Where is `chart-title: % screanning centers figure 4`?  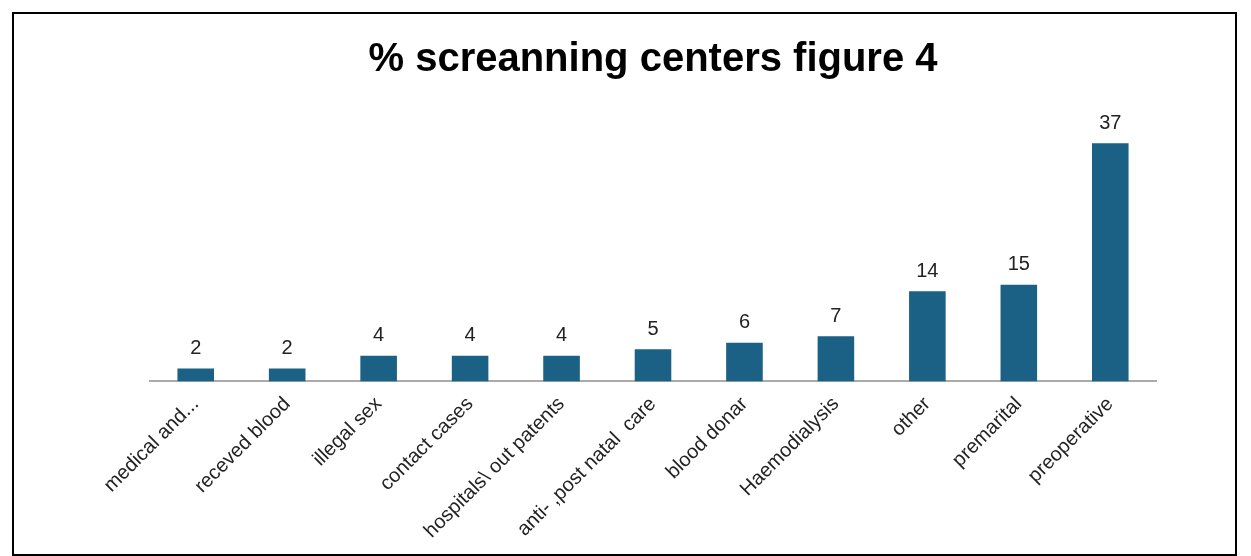 chart-title: % screanning centers figure 4 is located at coordinates (653, 57).